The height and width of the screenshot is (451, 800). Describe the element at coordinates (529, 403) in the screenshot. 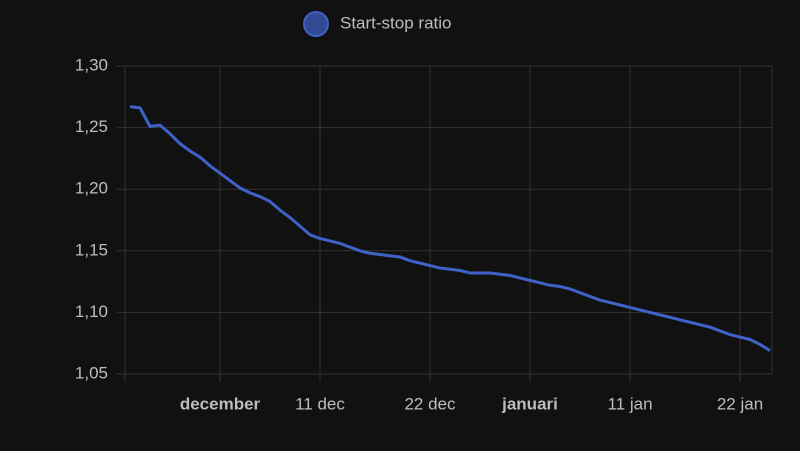

I see `x-tick-label: januari` at that location.